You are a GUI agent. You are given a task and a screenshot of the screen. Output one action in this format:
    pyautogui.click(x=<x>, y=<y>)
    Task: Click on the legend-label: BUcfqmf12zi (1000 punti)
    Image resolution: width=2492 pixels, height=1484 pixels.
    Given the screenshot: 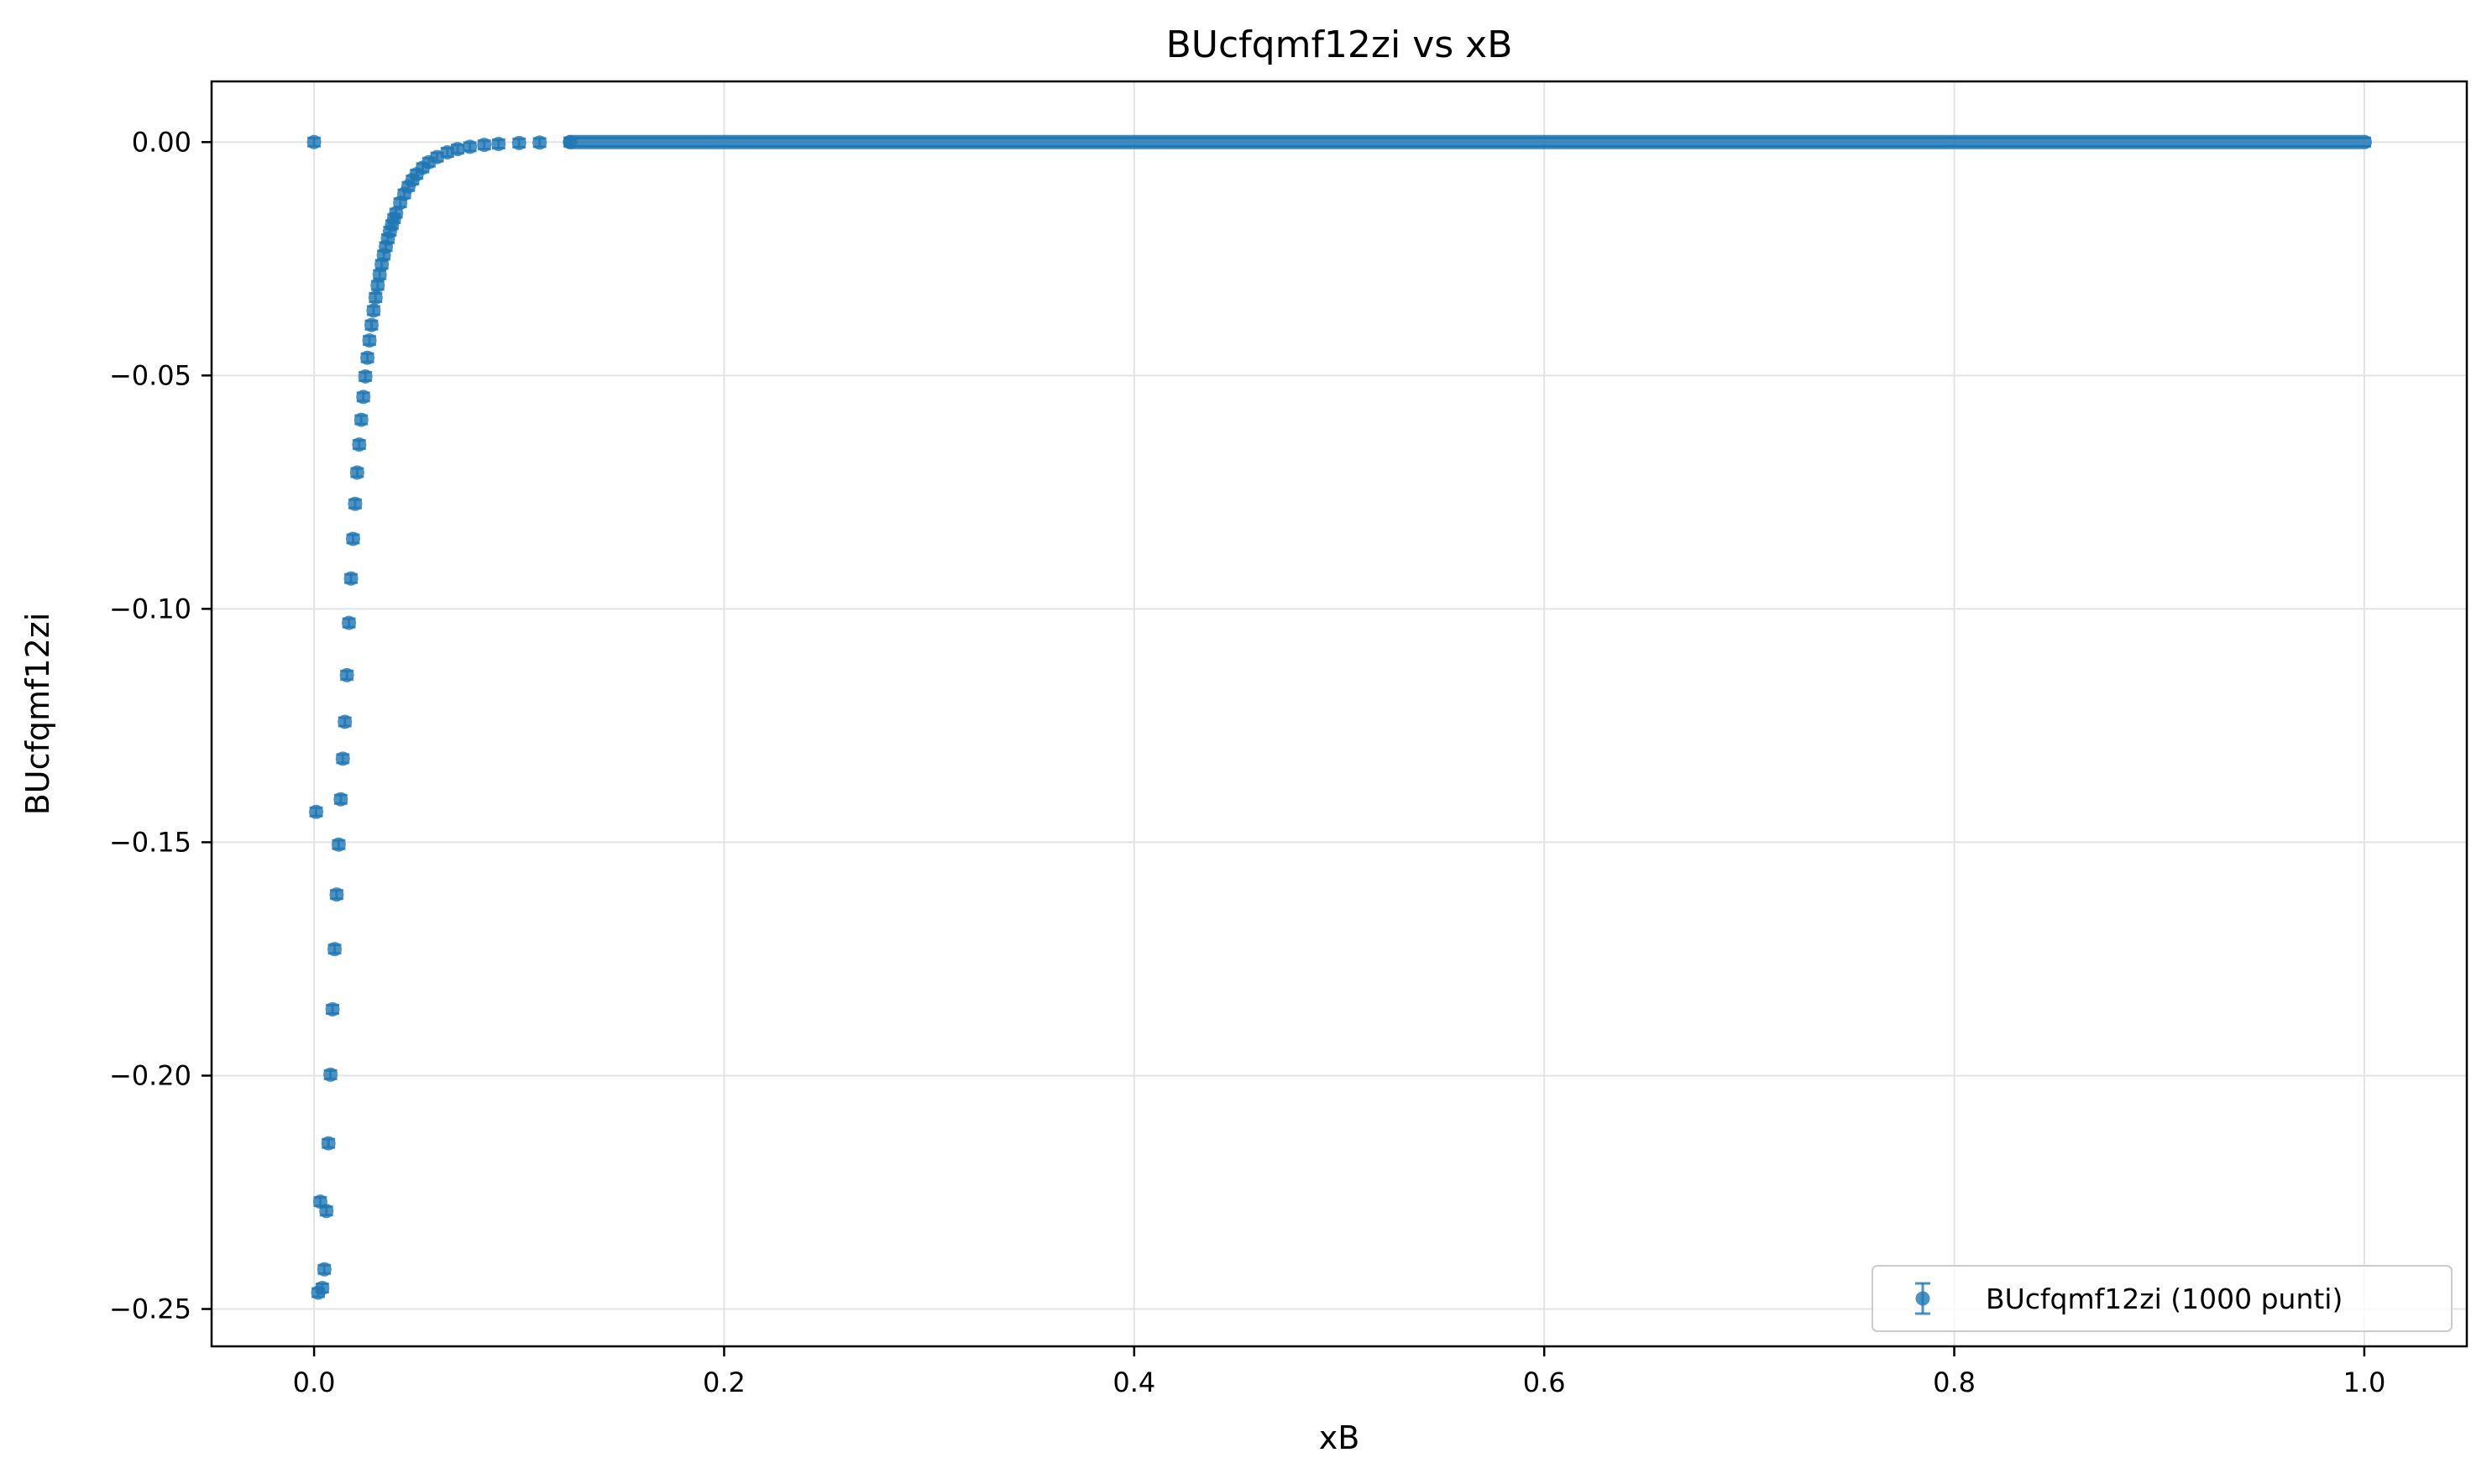 What is the action you would take?
    pyautogui.click(x=2165, y=1299)
    